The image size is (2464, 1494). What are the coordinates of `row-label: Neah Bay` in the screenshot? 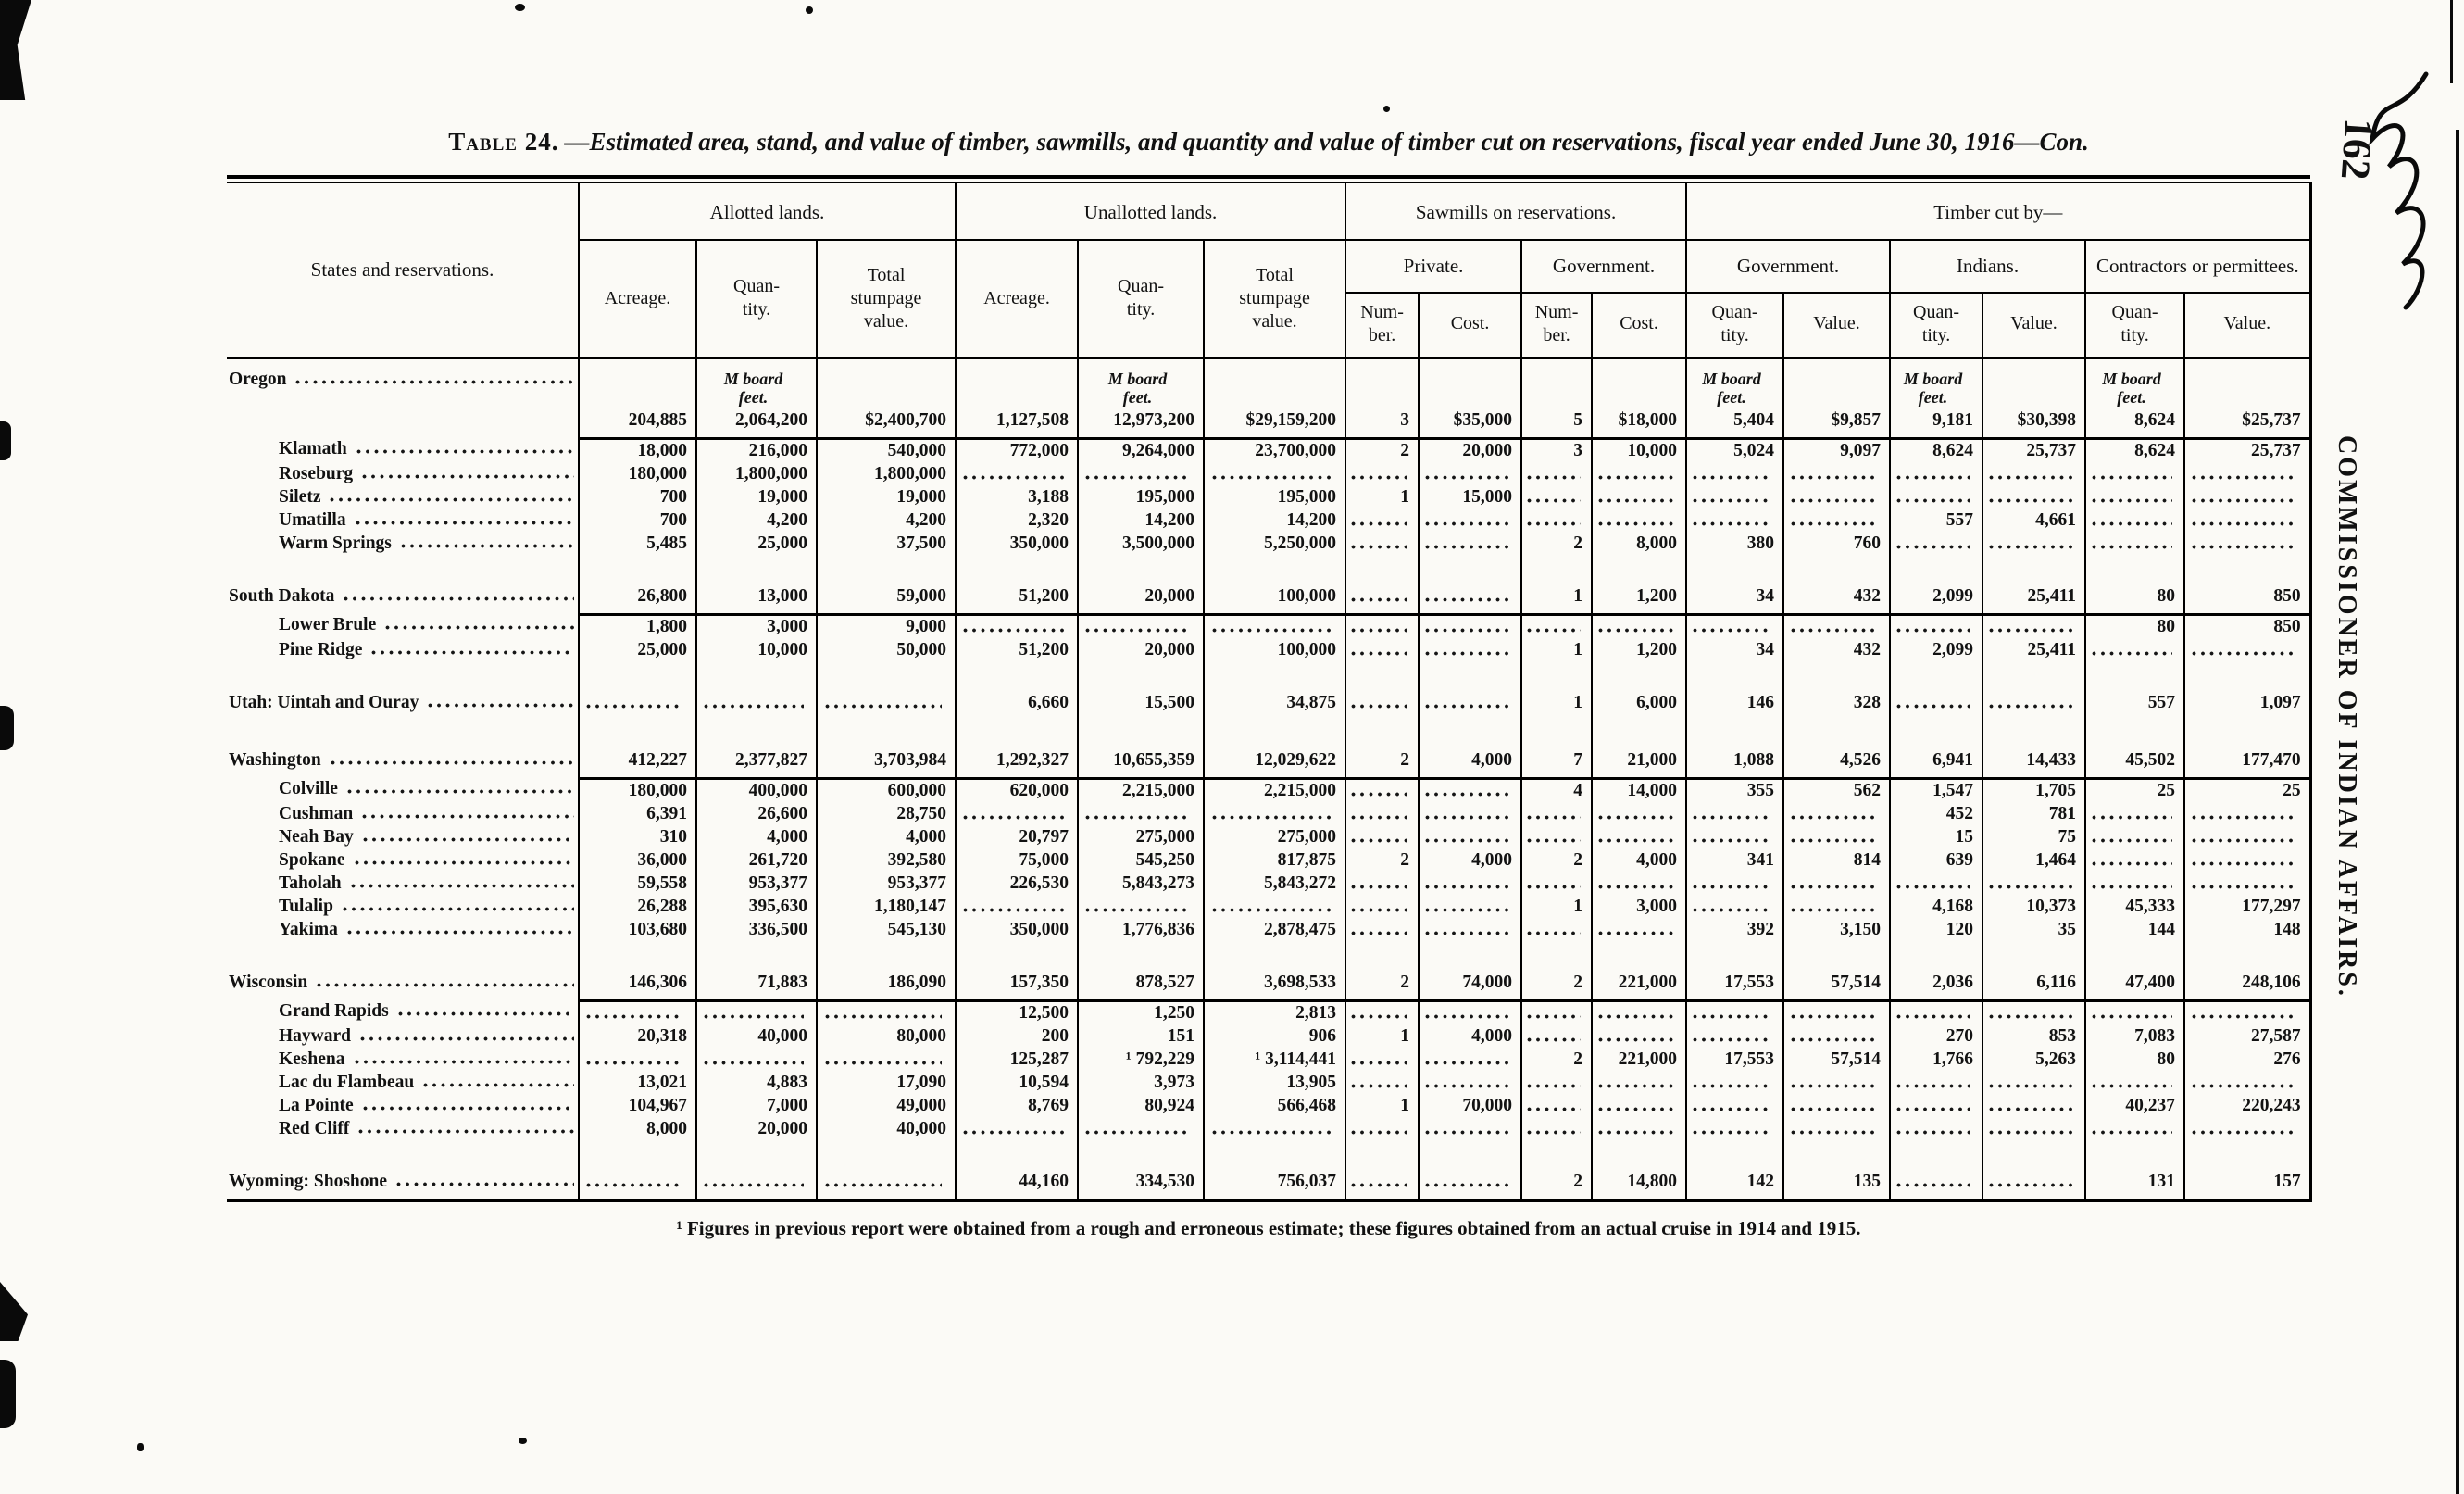 It's located at (402, 838).